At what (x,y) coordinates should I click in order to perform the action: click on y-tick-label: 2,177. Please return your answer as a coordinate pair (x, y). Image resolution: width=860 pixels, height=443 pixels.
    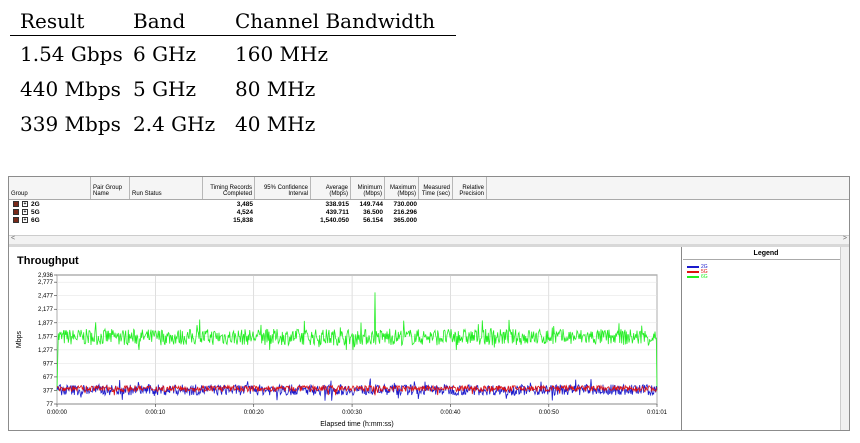
    Looking at the image, I should click on (46, 310).